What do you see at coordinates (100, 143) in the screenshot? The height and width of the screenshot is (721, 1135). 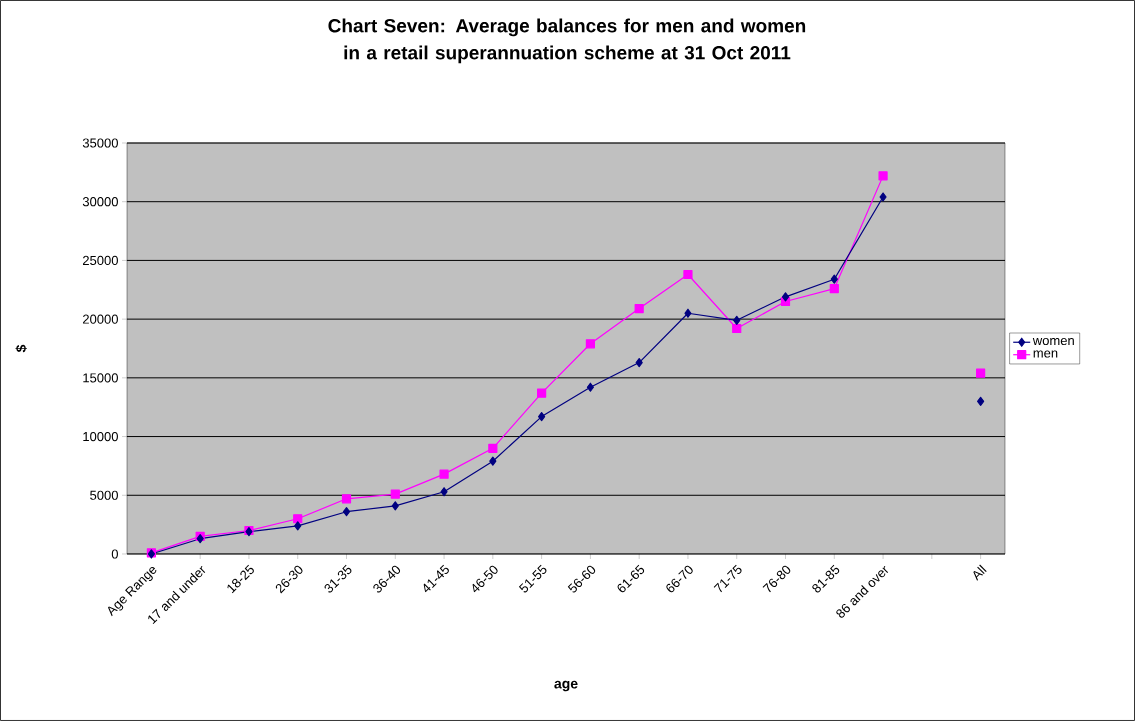 I see `y-tick-label: 35000` at bounding box center [100, 143].